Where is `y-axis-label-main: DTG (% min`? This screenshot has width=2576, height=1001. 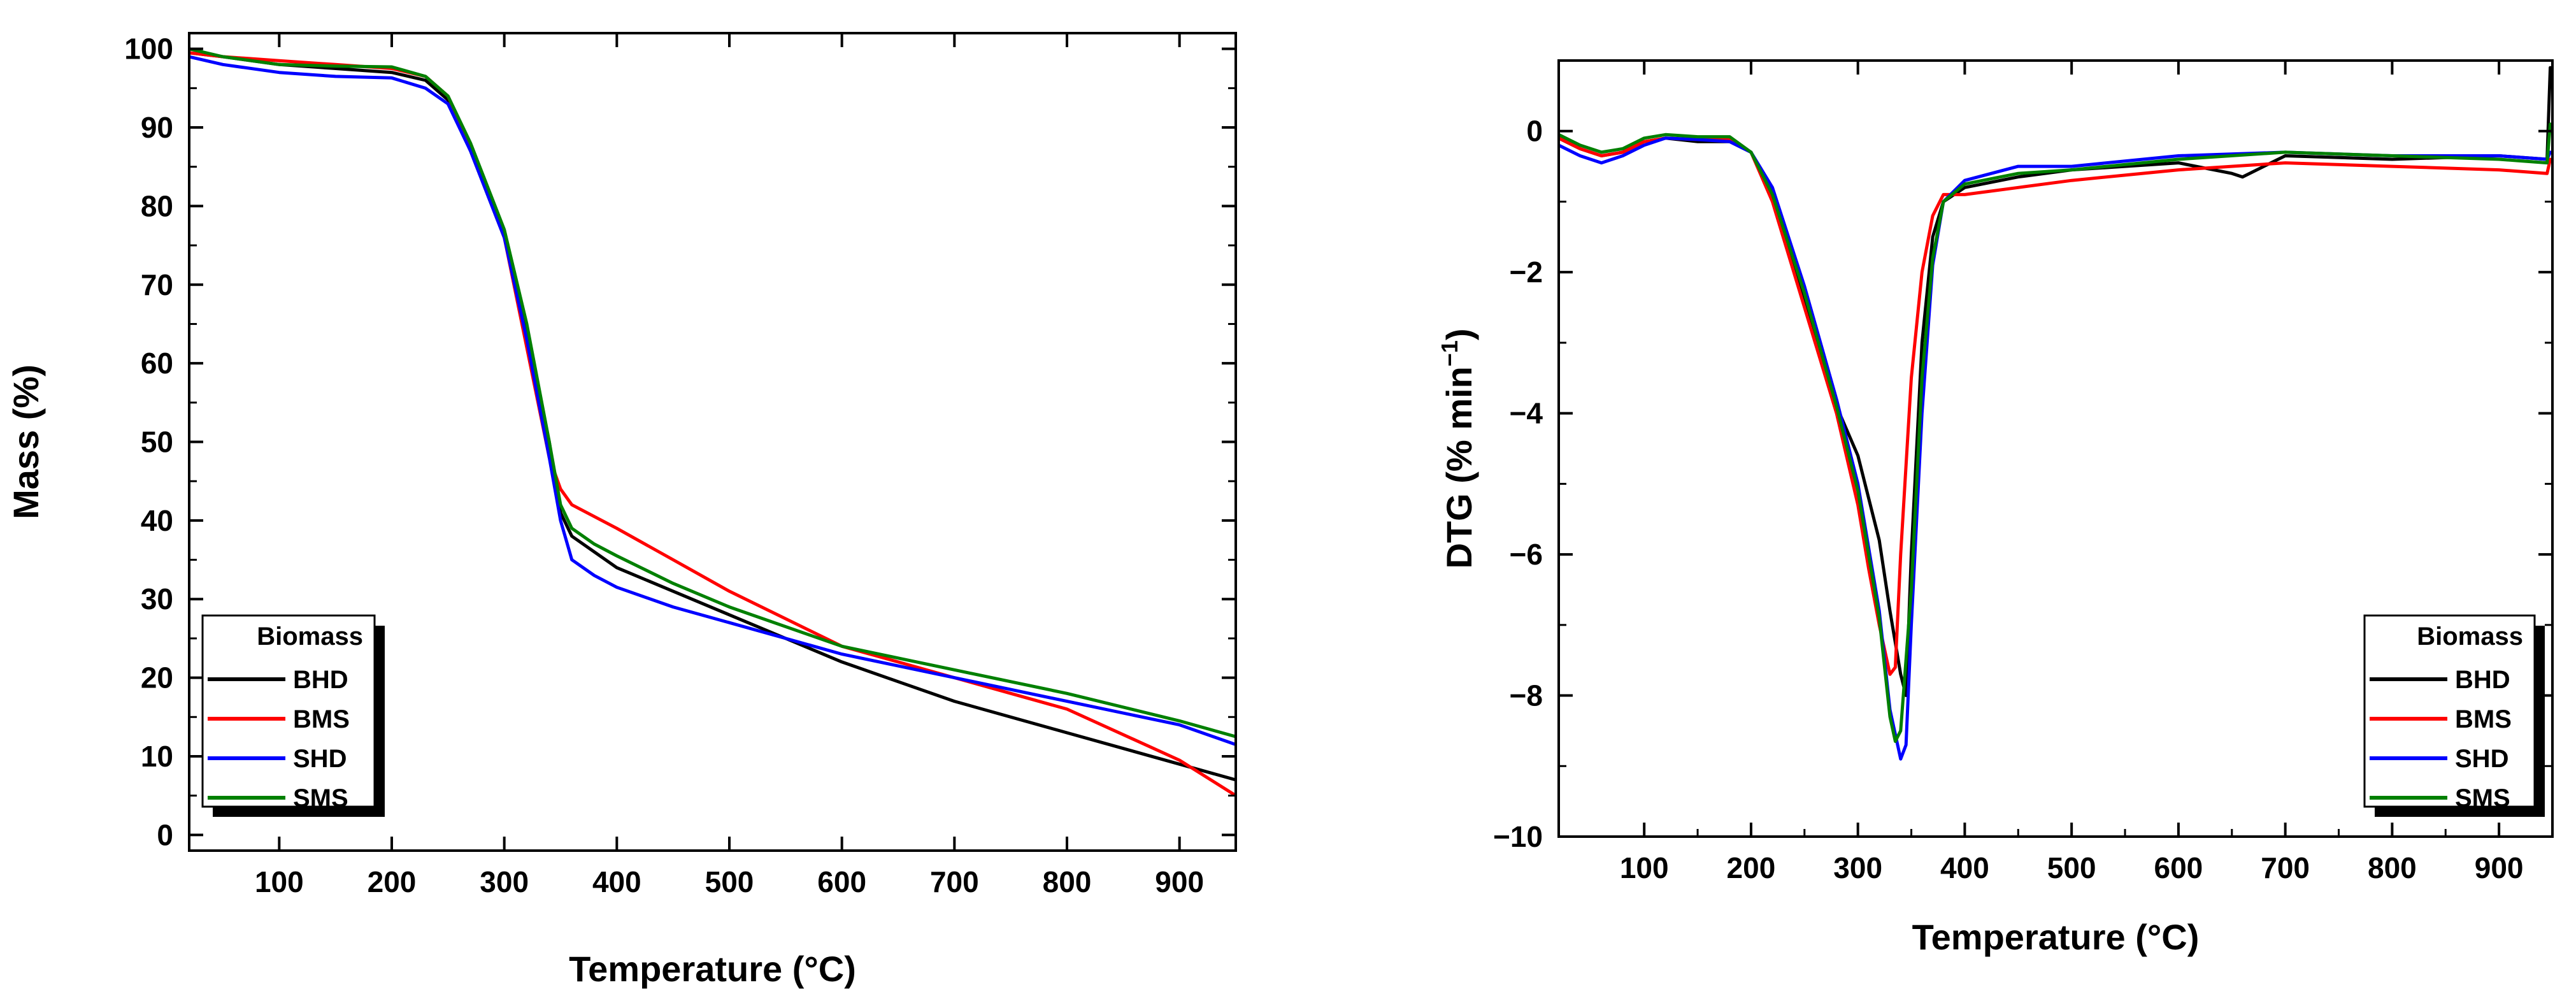
y-axis-label-main: DTG (% min is located at coordinates (1459, 467).